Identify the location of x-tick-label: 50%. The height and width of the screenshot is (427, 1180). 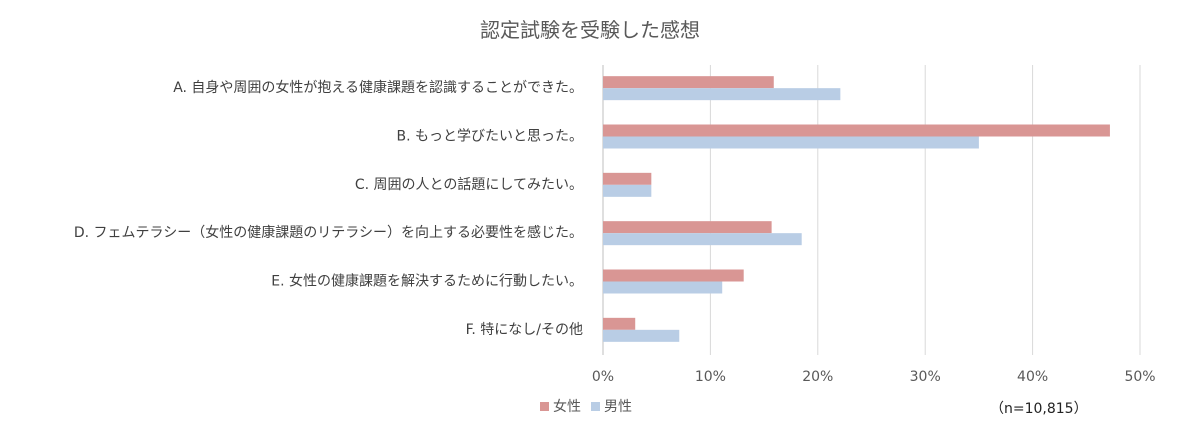
(1139, 377).